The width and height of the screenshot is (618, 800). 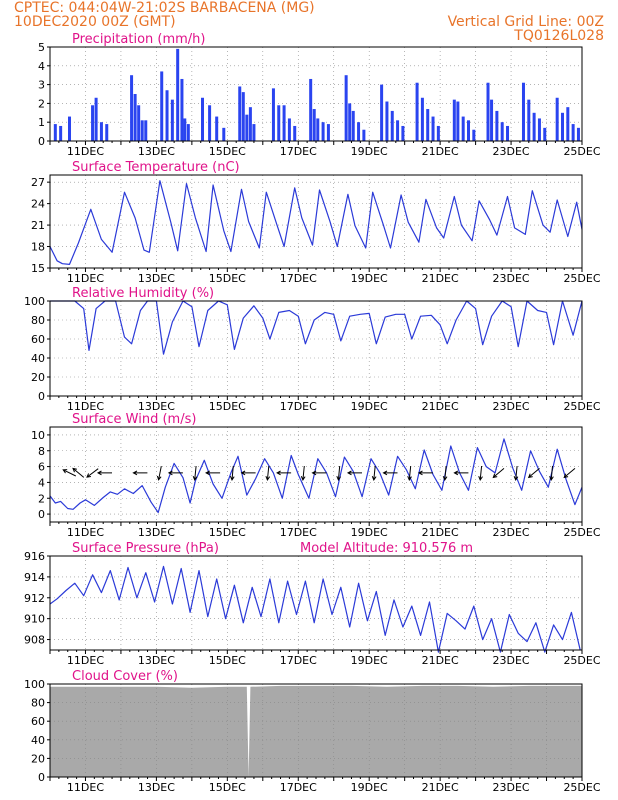 What do you see at coordinates (41, 467) in the screenshot?
I see `y-tick-label: 6` at bounding box center [41, 467].